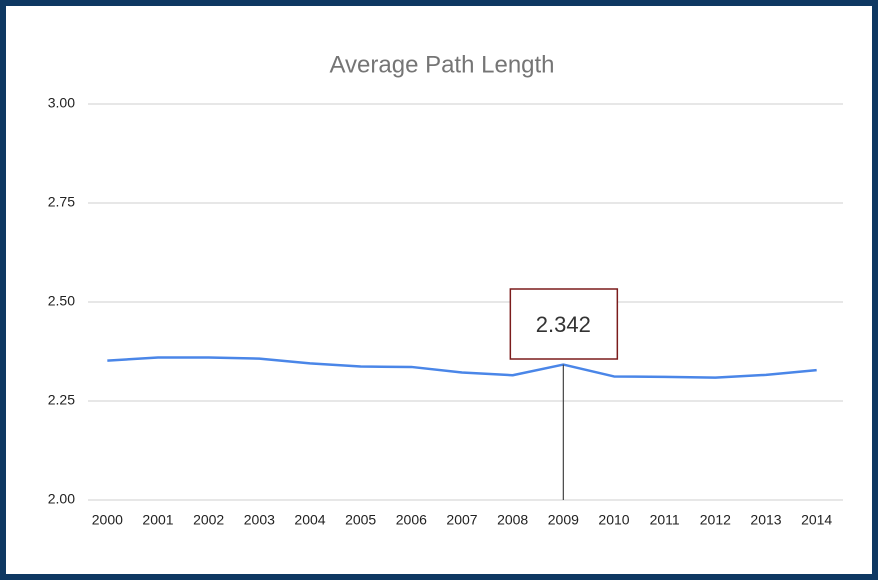 This screenshot has height=580, width=878. I want to click on x-tick-label: 2014, so click(816, 520).